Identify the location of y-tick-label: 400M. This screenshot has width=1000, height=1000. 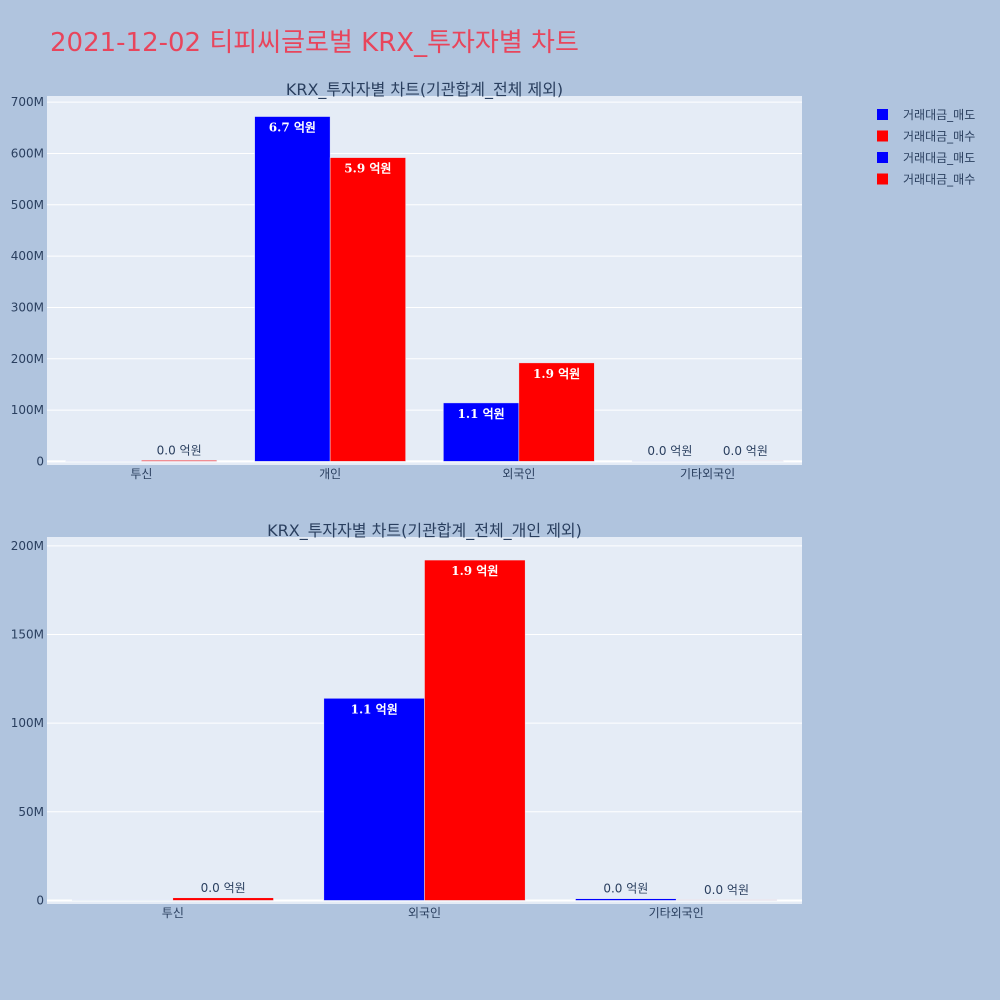
(27, 256).